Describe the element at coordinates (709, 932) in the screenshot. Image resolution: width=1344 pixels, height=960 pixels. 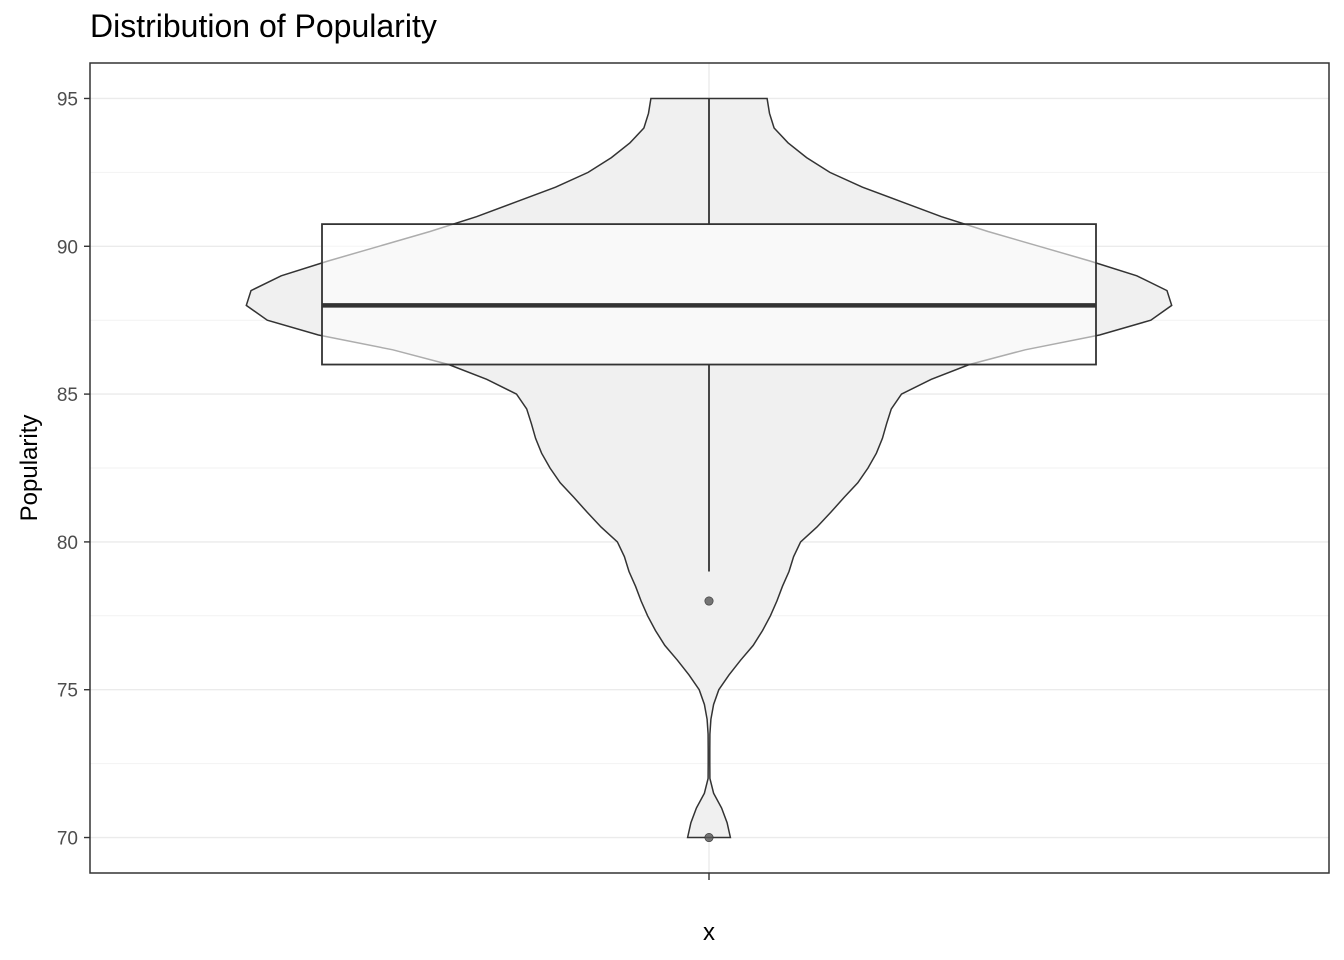
I see `x-tick-label: x` at that location.